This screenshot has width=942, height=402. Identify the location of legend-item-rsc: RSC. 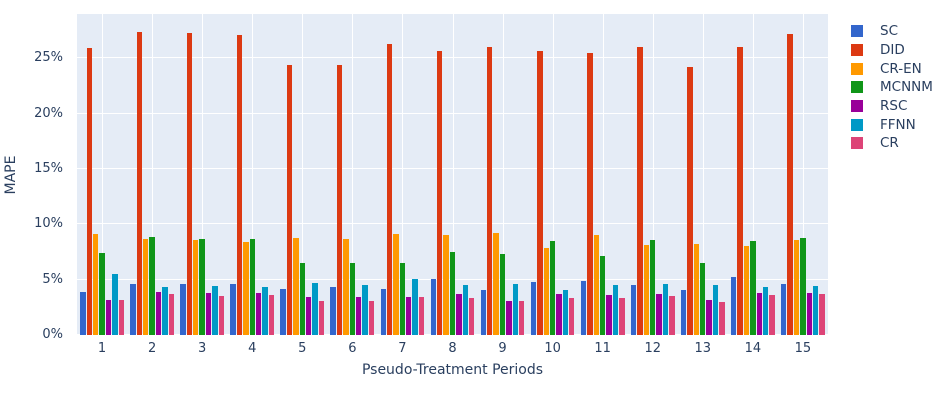
(892, 106).